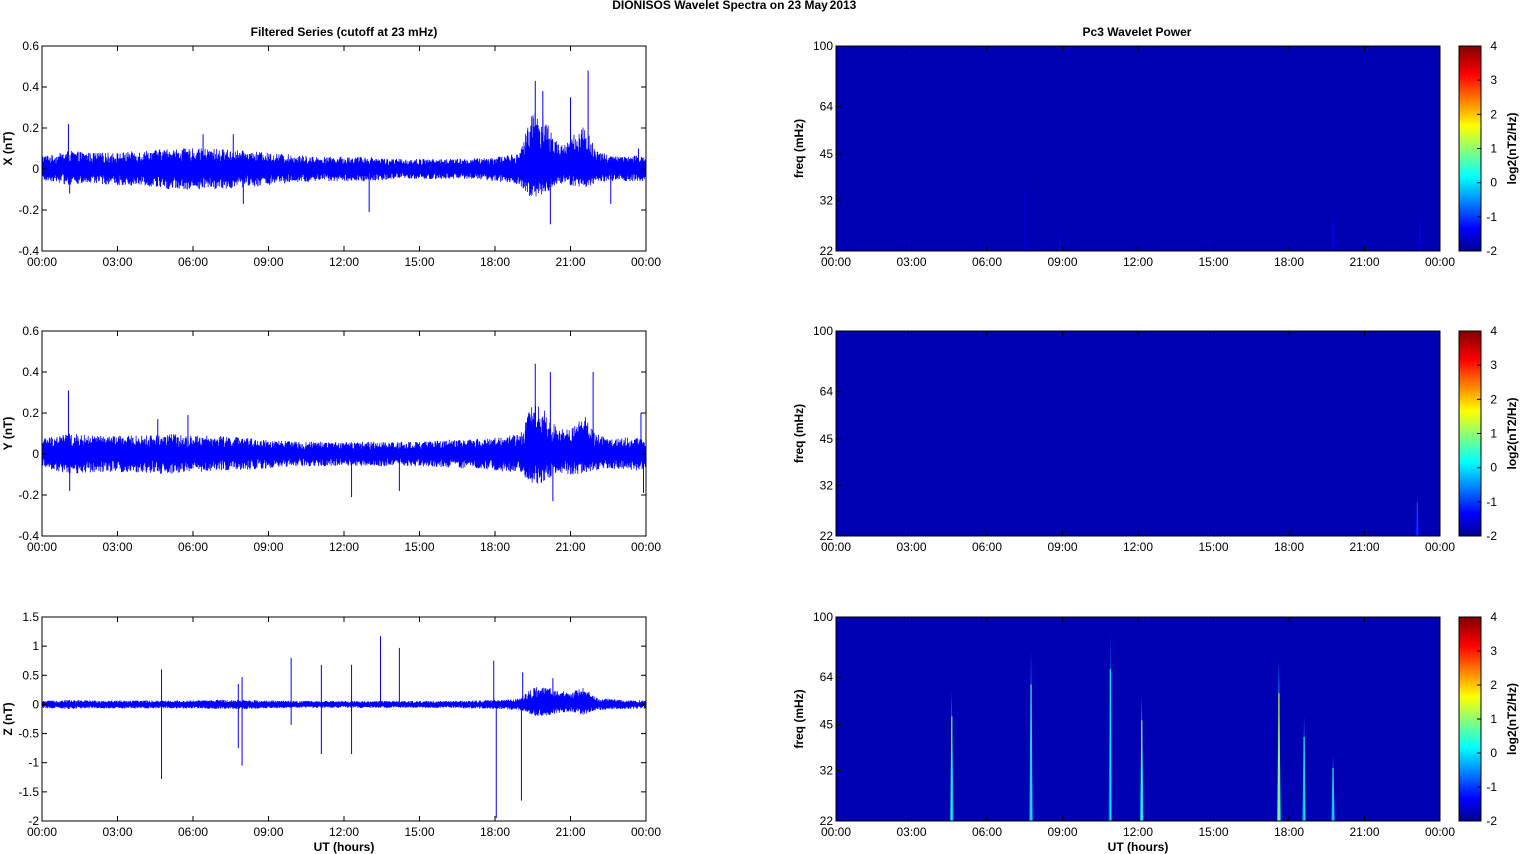 The width and height of the screenshot is (1525, 854). What do you see at coordinates (1116, 148) in the screenshot?
I see `wavelet-1-plot: 22 32 45 64 100 freq (mHz)` at bounding box center [1116, 148].